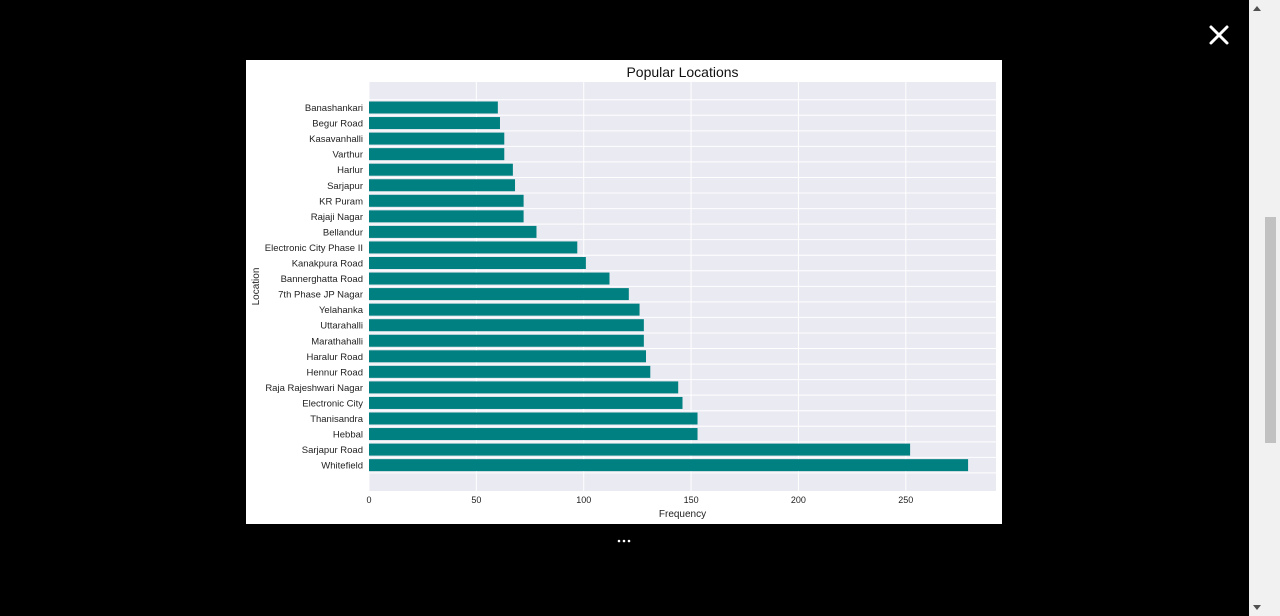  I want to click on scroll-down-icon, so click(1257, 607).